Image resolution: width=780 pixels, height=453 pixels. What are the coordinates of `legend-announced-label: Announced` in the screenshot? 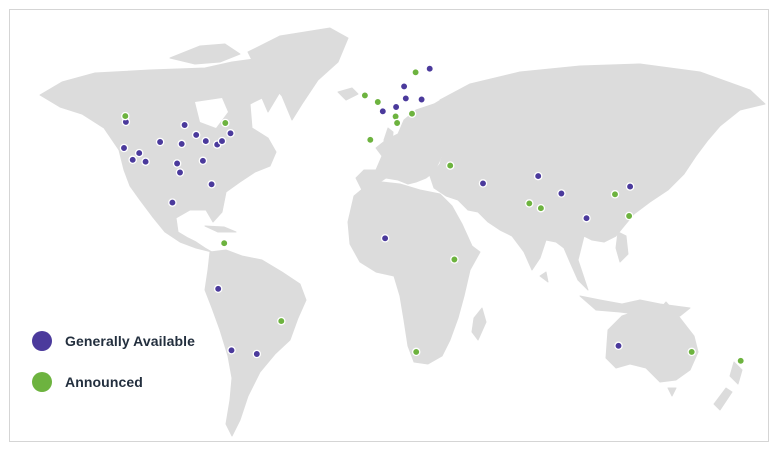 It's located at (104, 382).